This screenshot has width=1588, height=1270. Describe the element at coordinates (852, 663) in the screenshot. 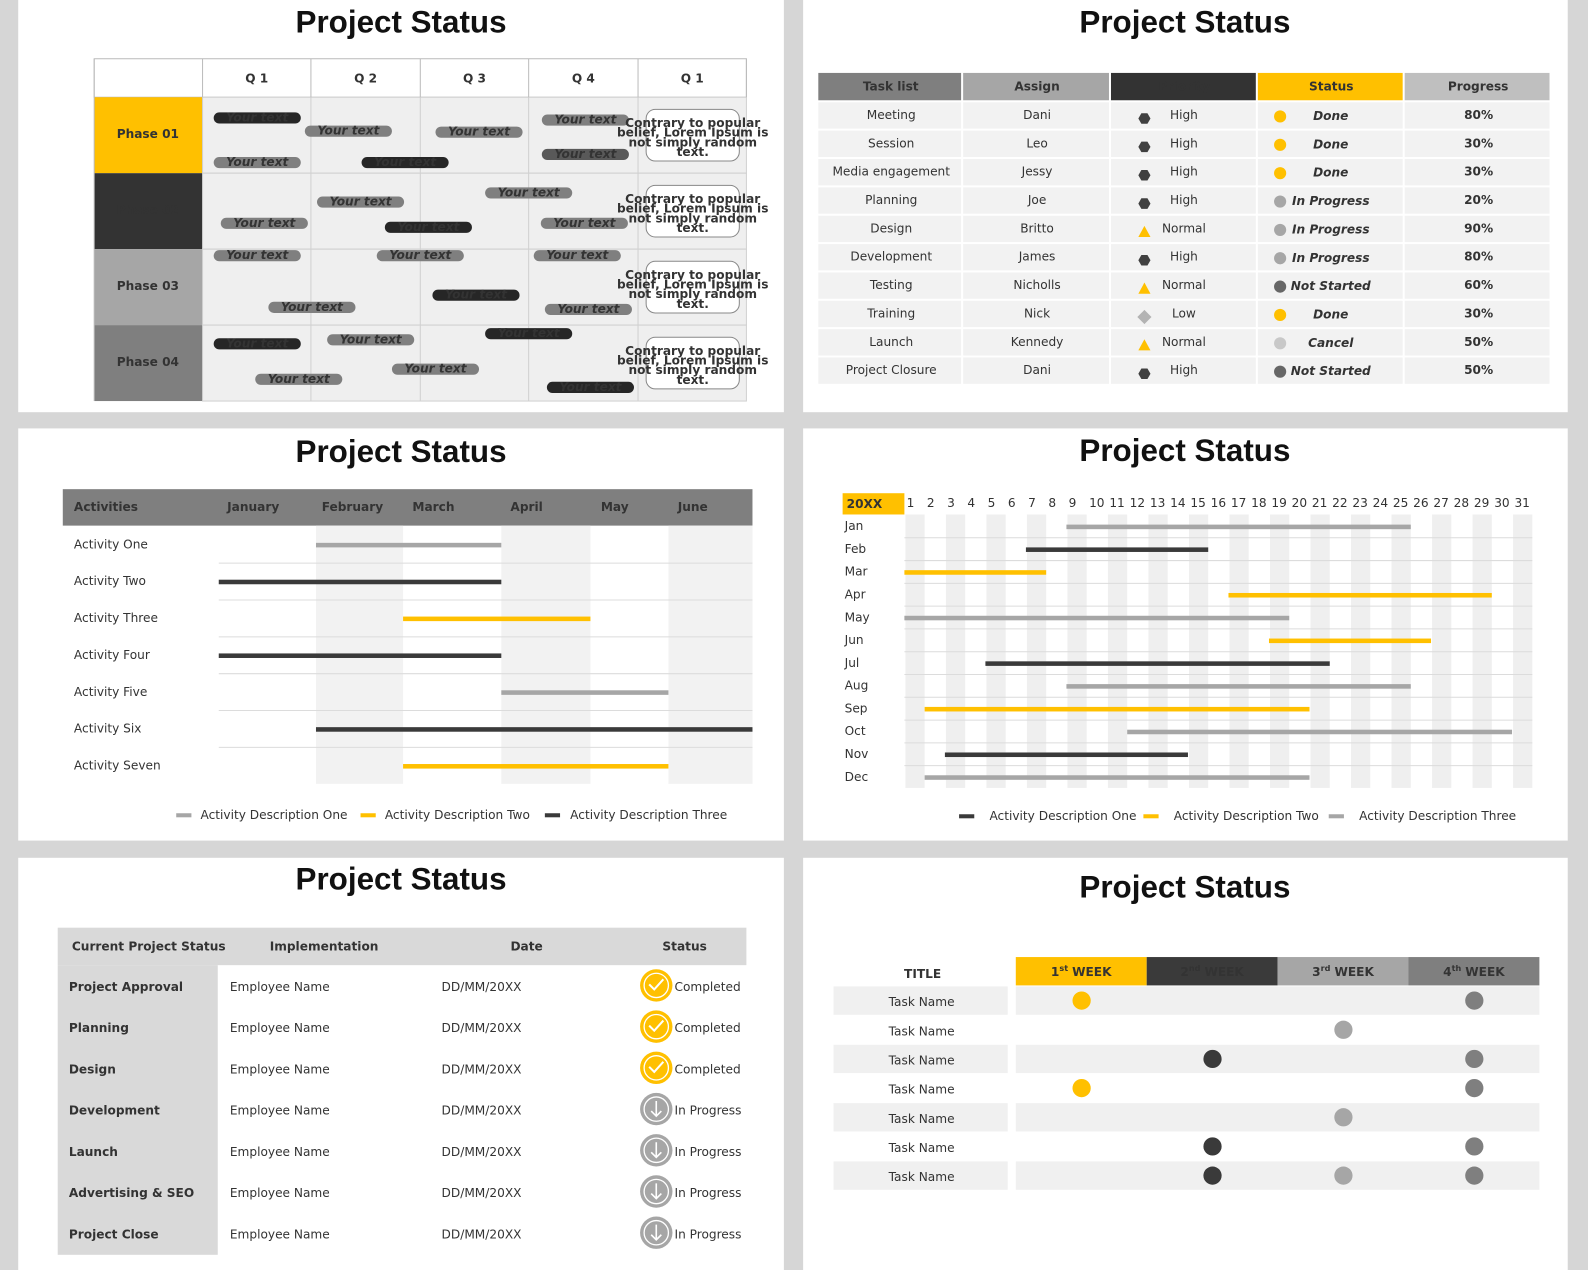

I see `month-label: Jul` at that location.